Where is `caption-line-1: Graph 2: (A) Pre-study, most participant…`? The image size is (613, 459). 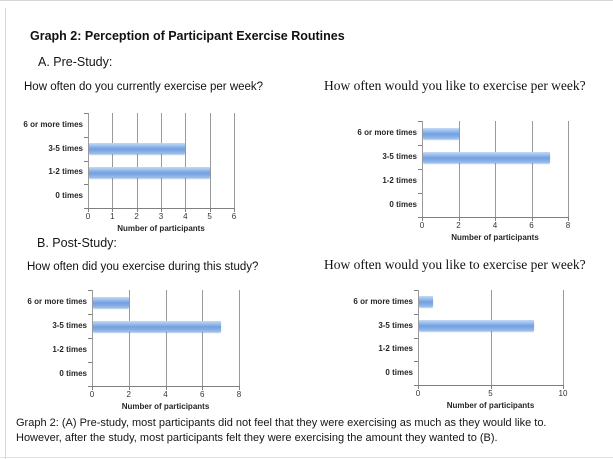 caption-line-1: Graph 2: (A) Pre-study, most participant… is located at coordinates (281, 423).